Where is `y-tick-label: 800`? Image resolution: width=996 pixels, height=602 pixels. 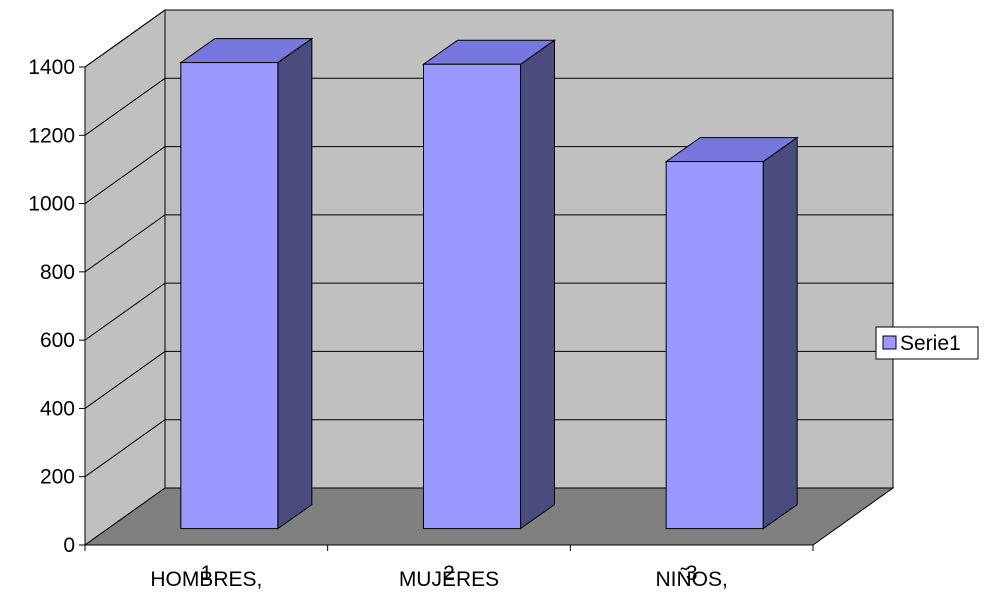 y-tick-label: 800 is located at coordinates (57, 272).